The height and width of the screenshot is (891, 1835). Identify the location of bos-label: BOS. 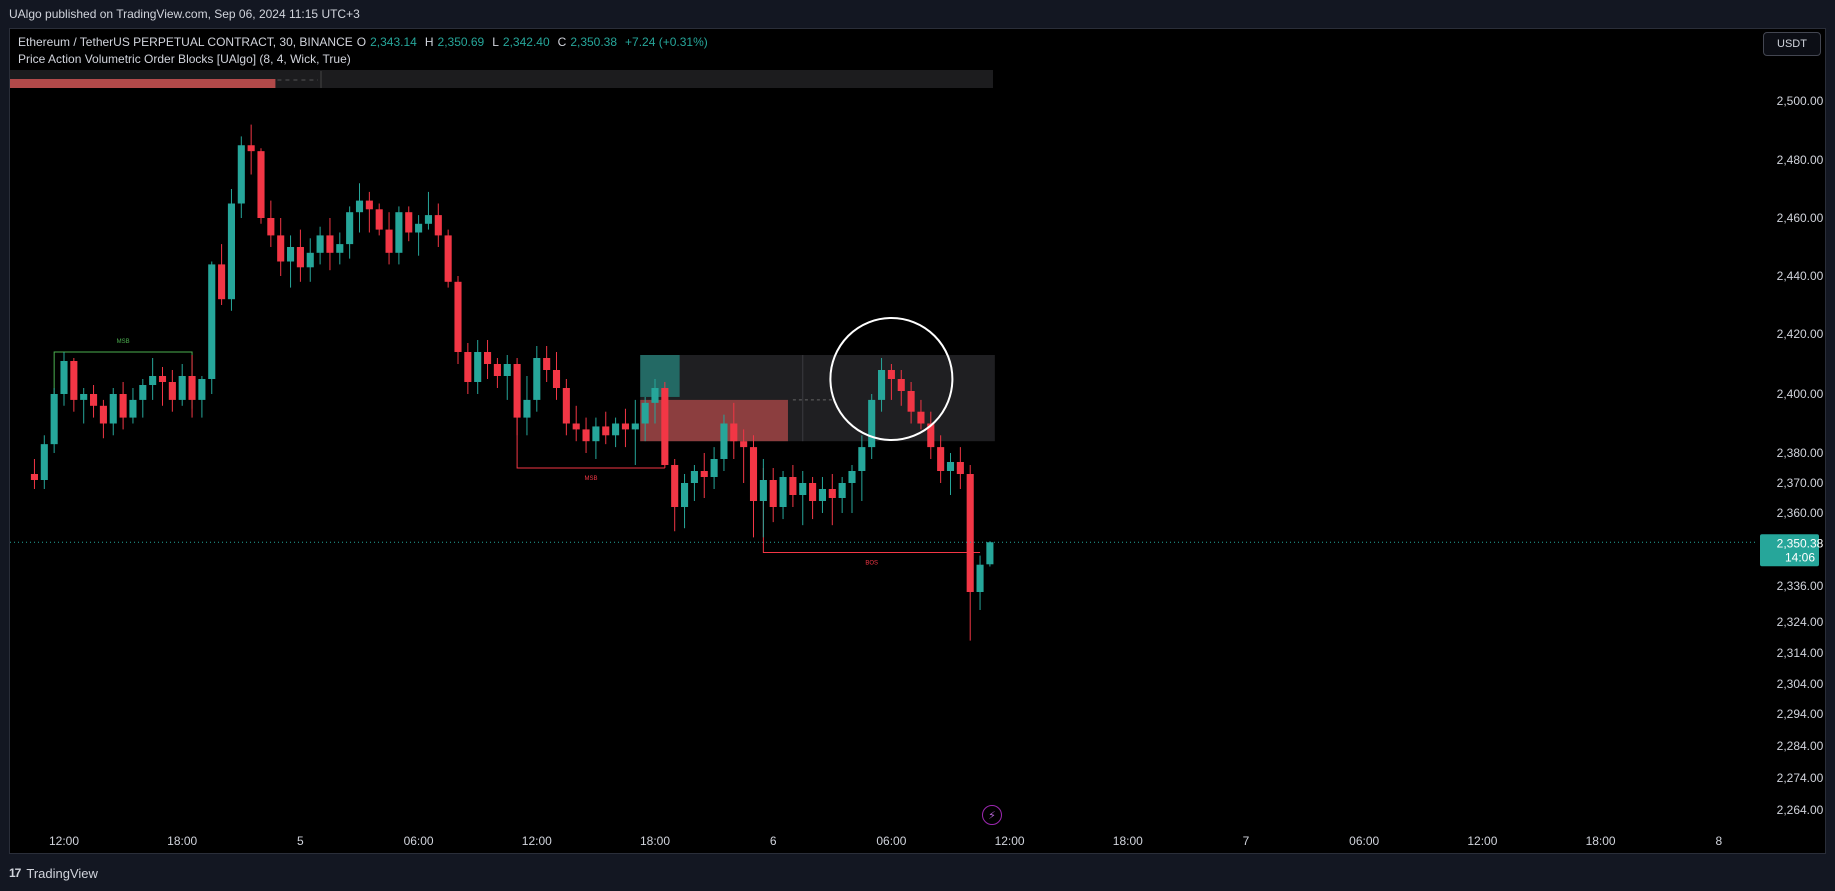
(871, 564).